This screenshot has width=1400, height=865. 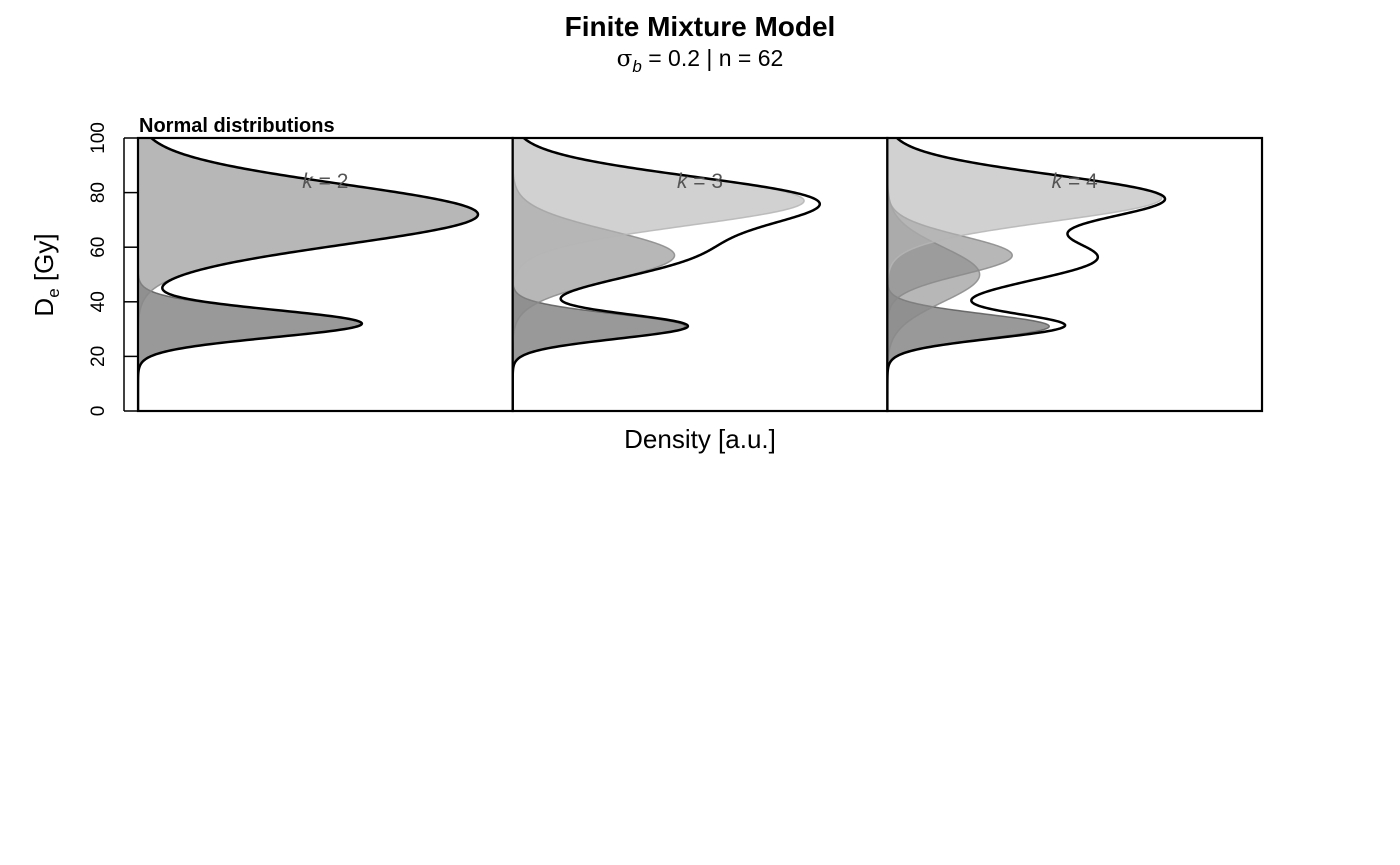 I want to click on y-axis-title: De [Gy], so click(x=46, y=274).